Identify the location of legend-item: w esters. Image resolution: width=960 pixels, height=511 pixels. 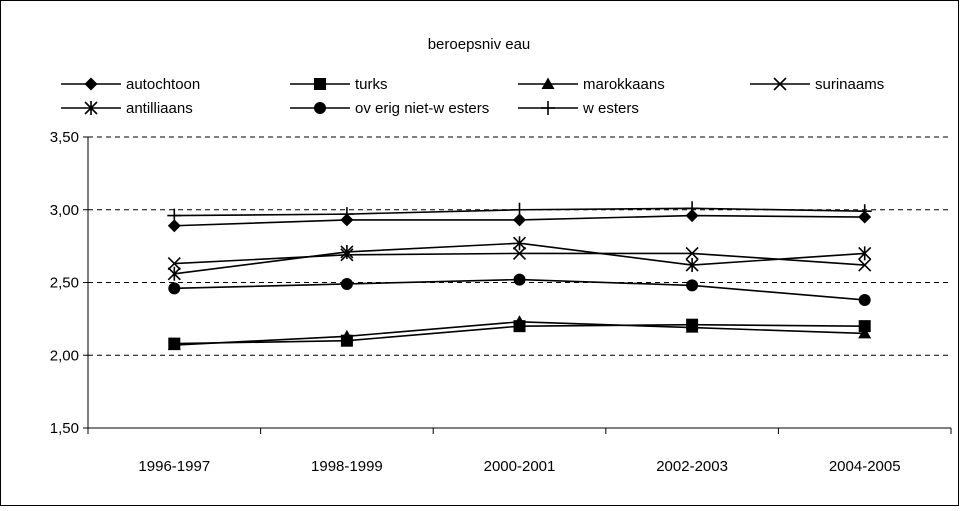
(578, 108).